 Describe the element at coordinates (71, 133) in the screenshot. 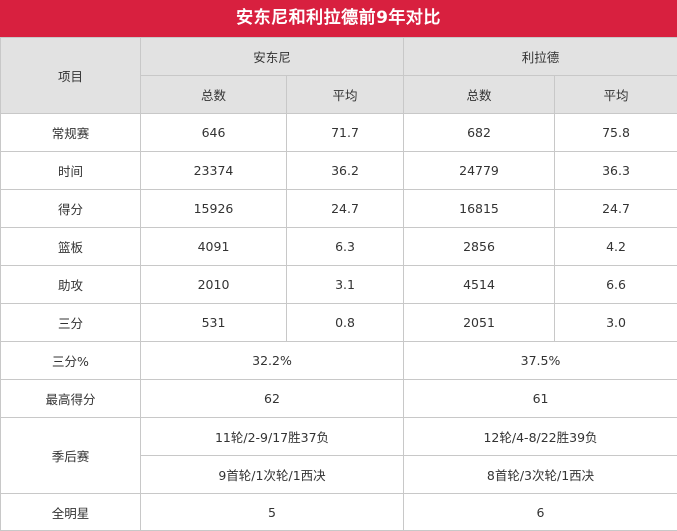

I see `row-label: 常规赛` at that location.